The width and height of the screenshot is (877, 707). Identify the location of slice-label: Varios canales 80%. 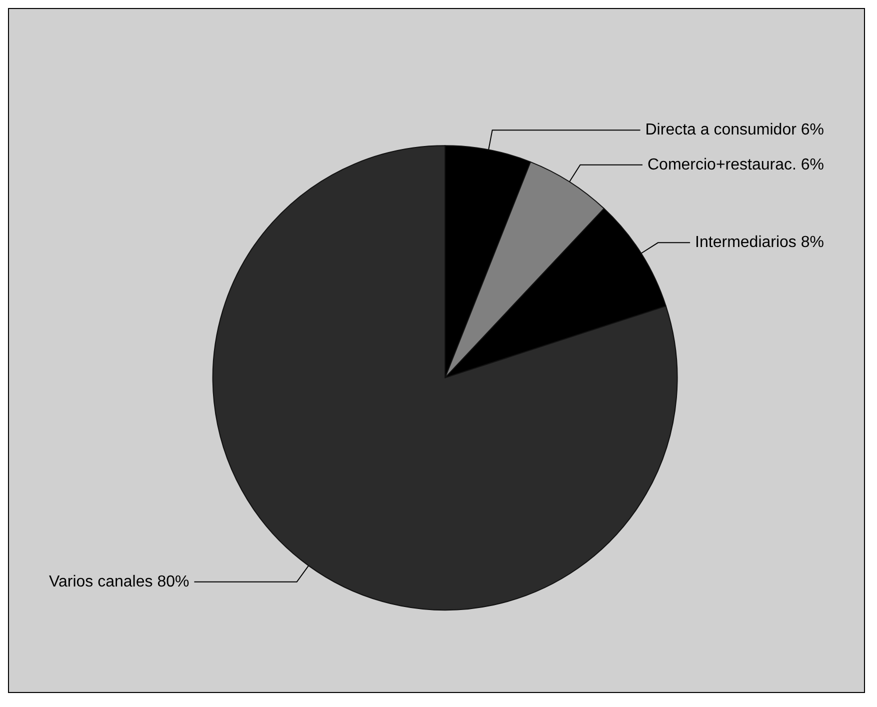
(119, 581).